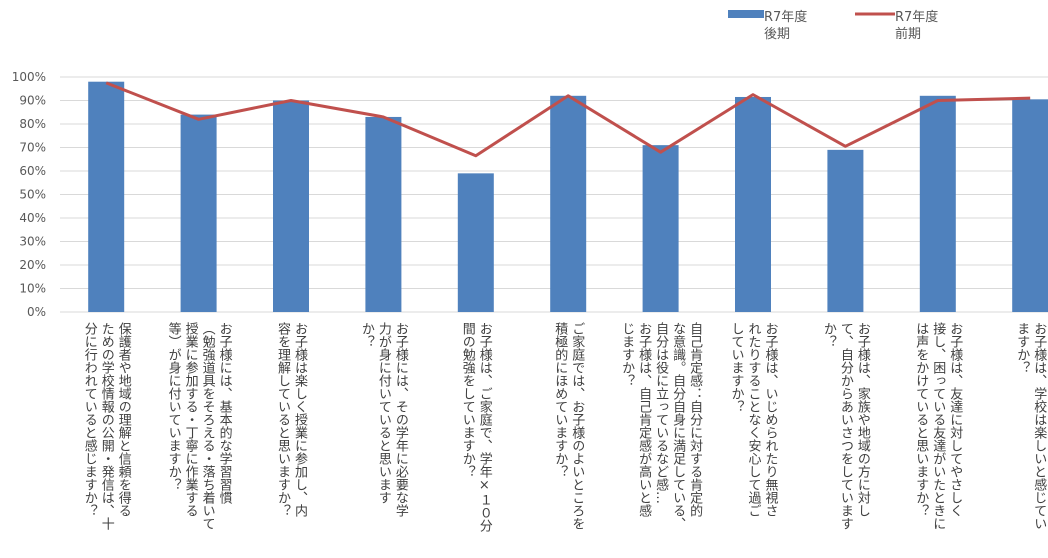 The width and height of the screenshot is (1048, 558). Describe the element at coordinates (32, 289) in the screenshot. I see `y-tick-label: 10%` at that location.